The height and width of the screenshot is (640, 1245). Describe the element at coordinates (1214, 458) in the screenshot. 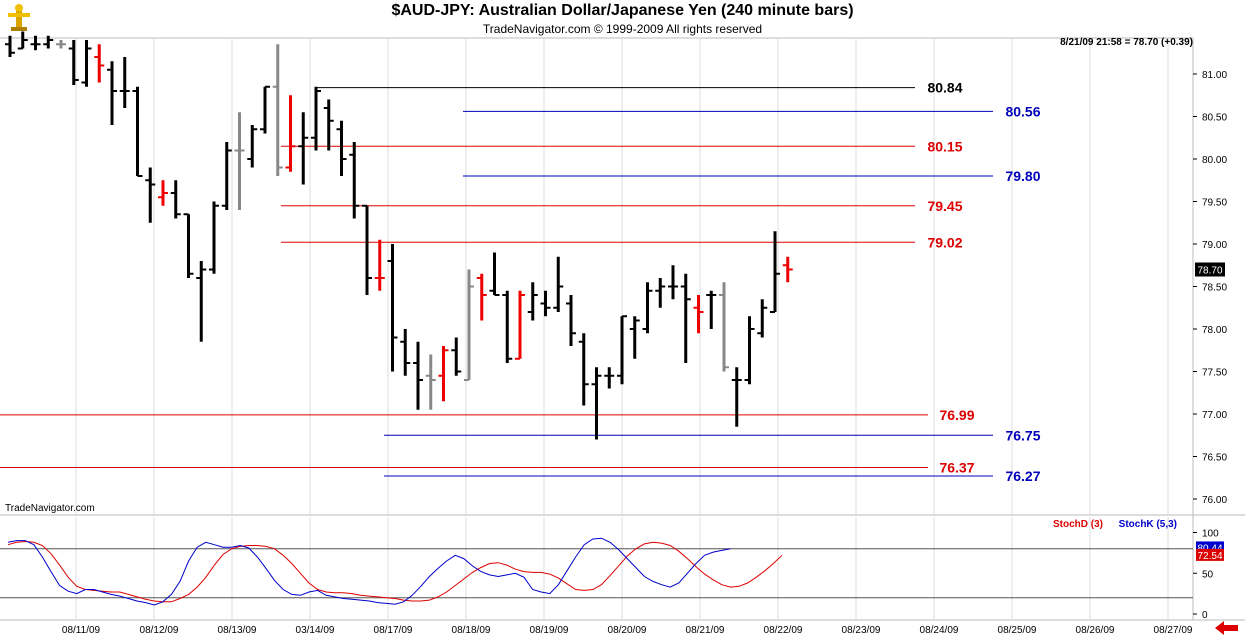

I see `y-tick-label: 76.50` at that location.